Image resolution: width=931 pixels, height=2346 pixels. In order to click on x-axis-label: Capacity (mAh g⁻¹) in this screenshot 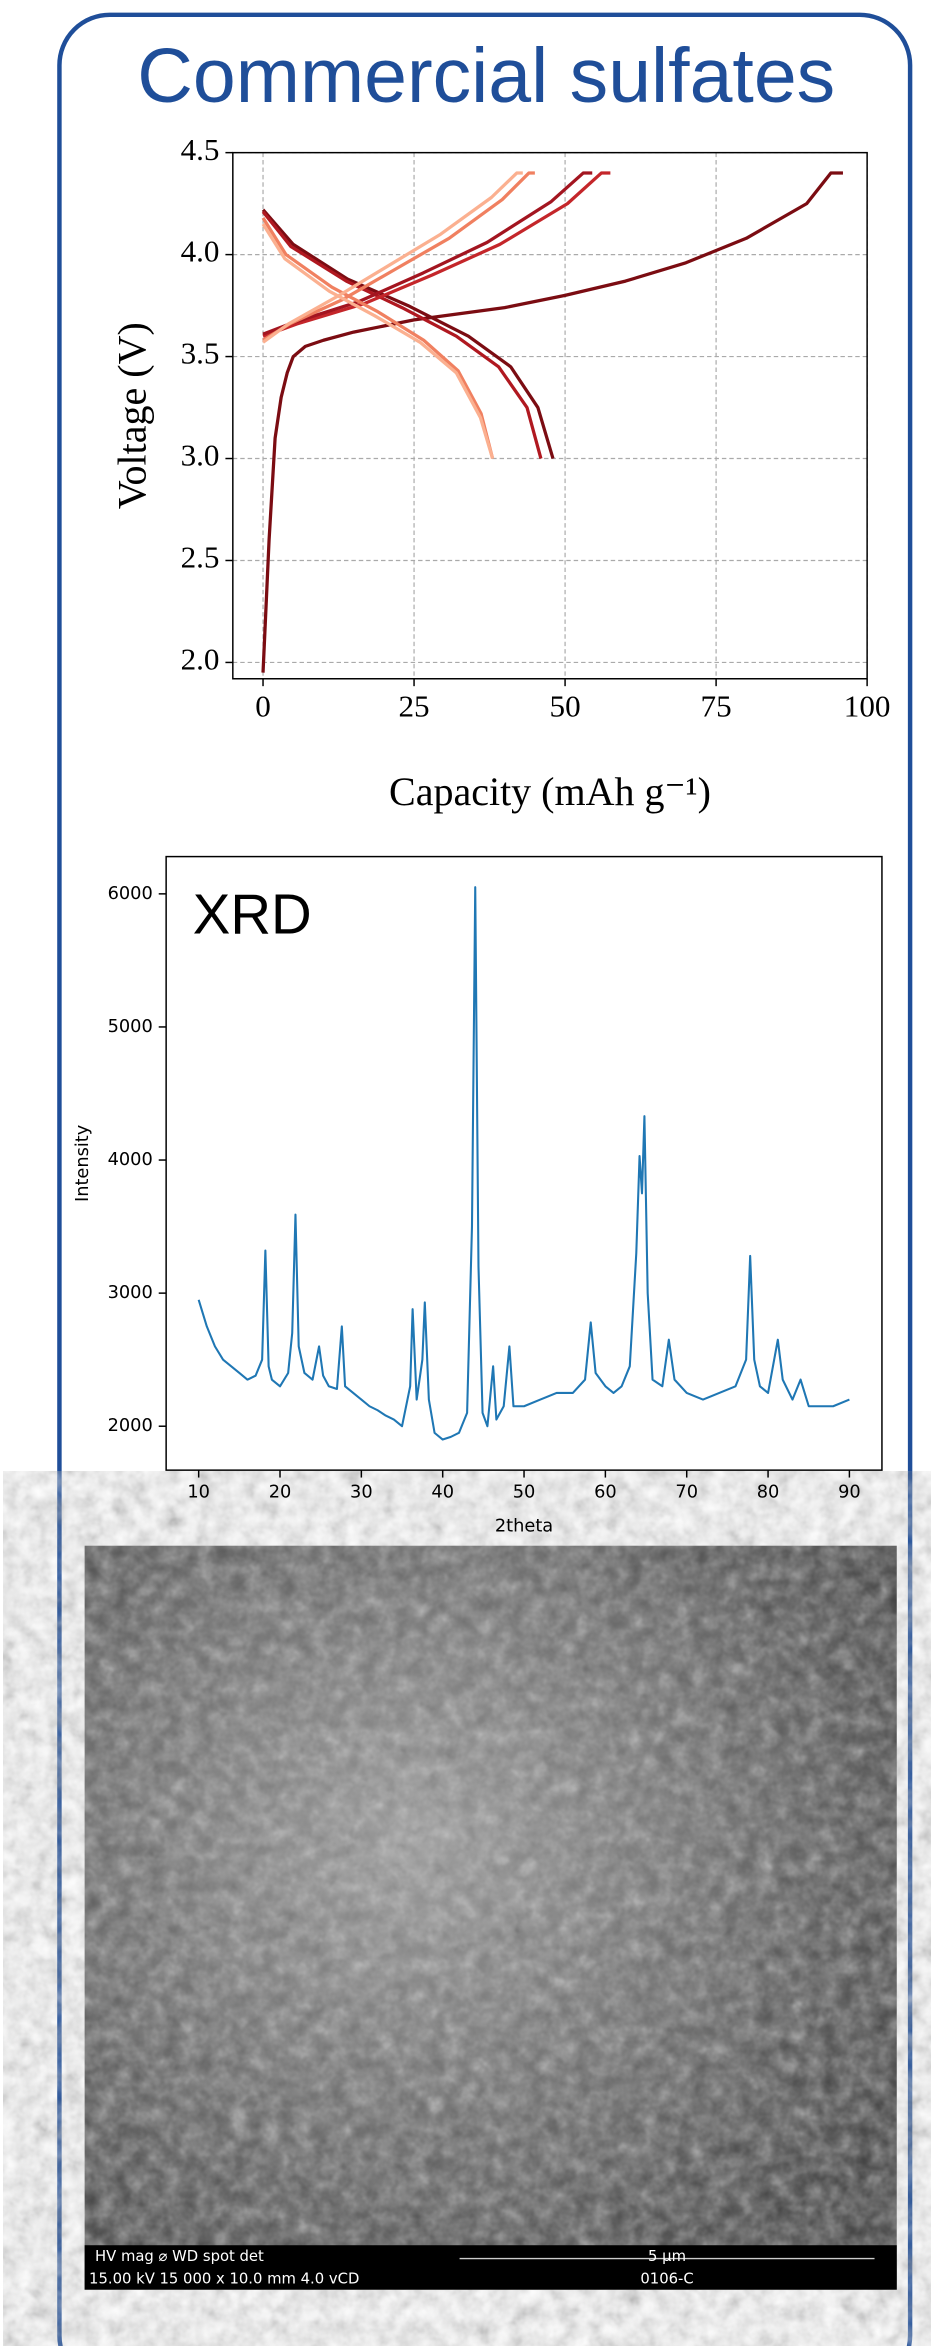, I will do `click(550, 791)`.